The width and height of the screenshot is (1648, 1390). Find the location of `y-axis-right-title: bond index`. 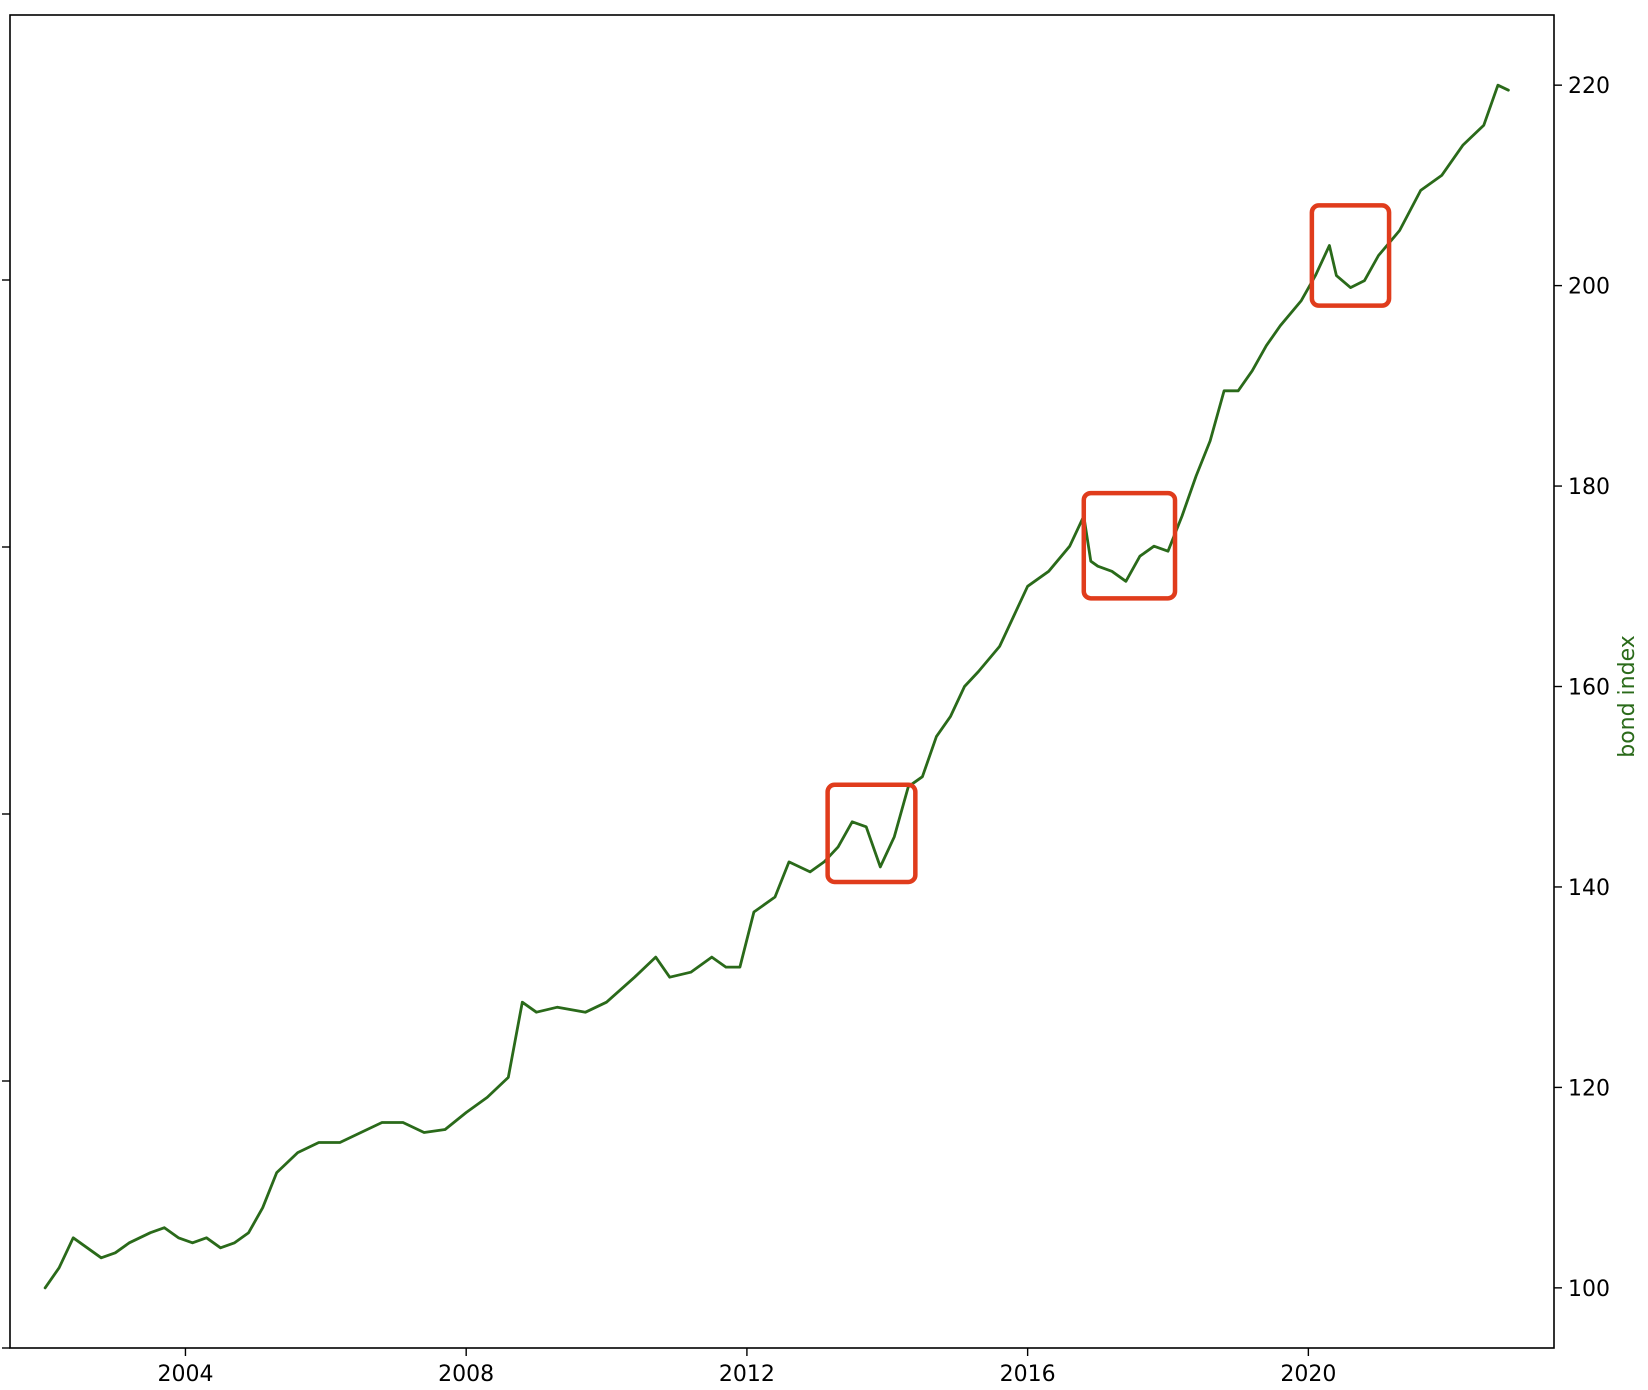

y-axis-right-title: bond index is located at coordinates (1627, 696).